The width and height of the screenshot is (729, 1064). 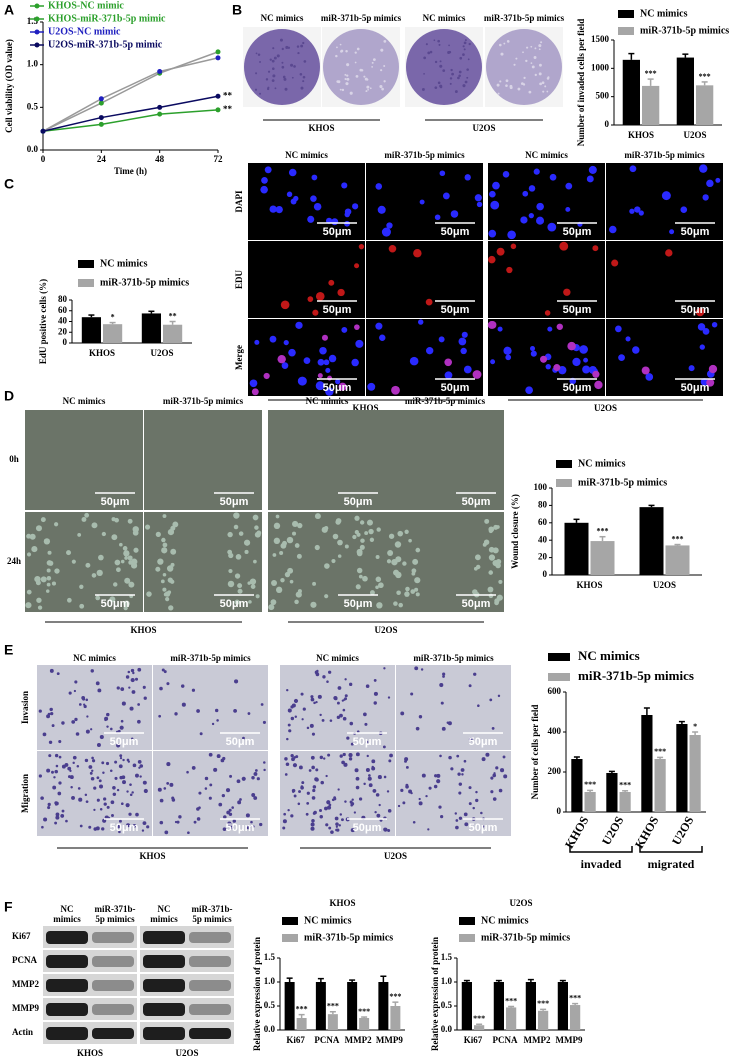 What do you see at coordinates (63, 321) in the screenshot?
I see `y-tick-label: 40` at bounding box center [63, 321].